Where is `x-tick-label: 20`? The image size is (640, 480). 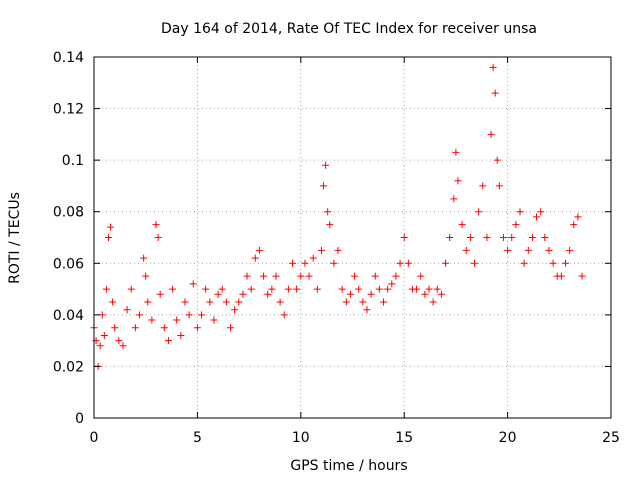
x-tick-label: 20 is located at coordinates (508, 438).